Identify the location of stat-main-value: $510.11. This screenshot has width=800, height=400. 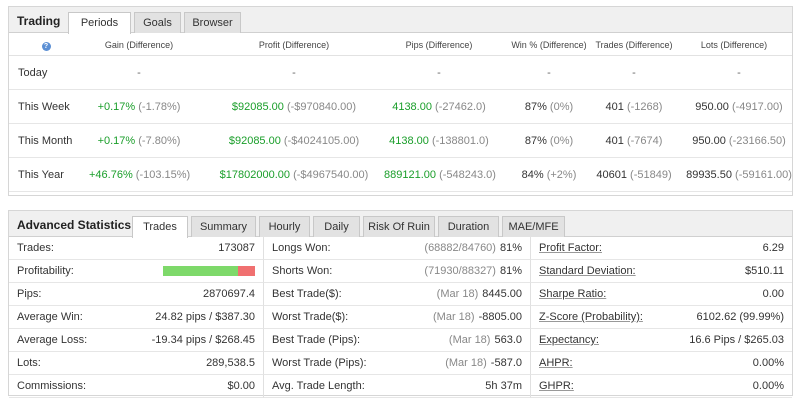
(764, 271).